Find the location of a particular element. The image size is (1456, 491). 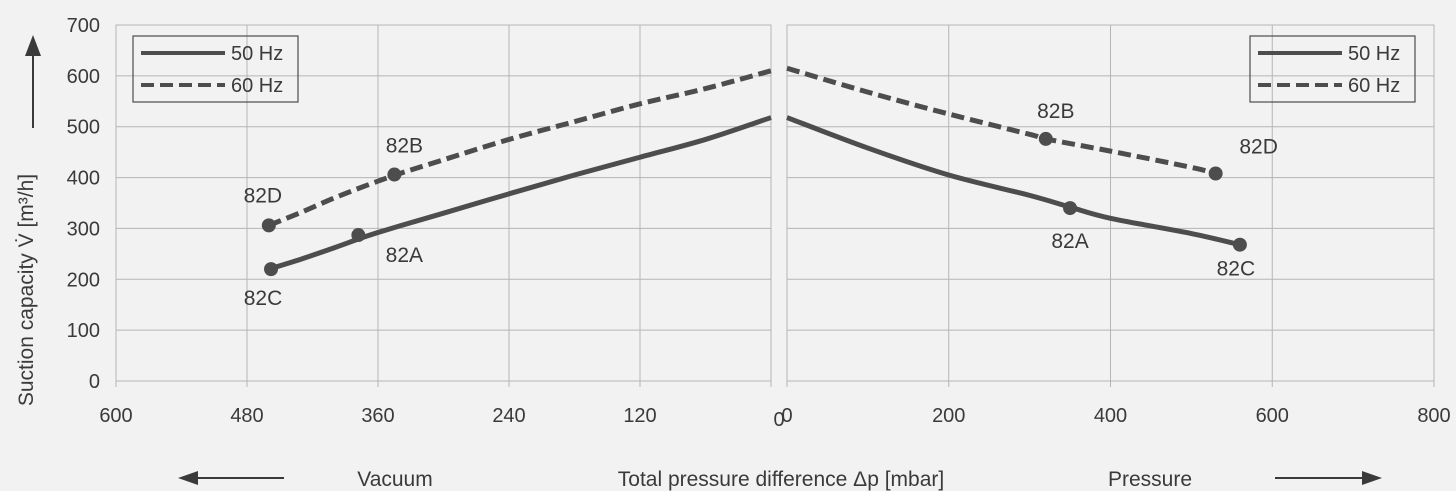

x-tick-label: 400 is located at coordinates (1110, 416).